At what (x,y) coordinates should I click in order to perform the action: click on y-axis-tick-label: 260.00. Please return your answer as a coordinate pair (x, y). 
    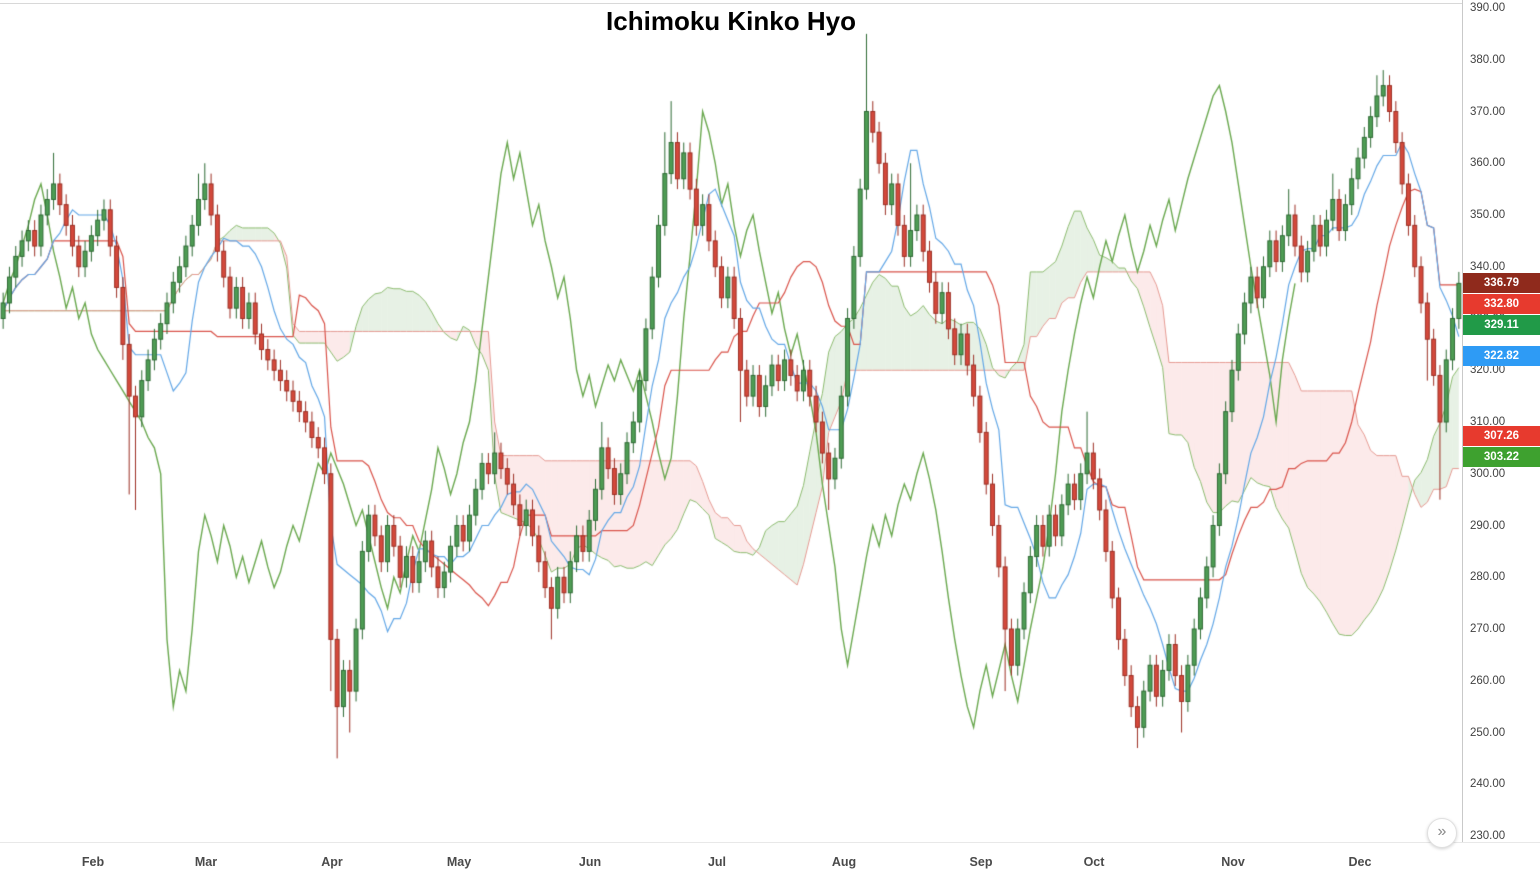
    Looking at the image, I should click on (1488, 680).